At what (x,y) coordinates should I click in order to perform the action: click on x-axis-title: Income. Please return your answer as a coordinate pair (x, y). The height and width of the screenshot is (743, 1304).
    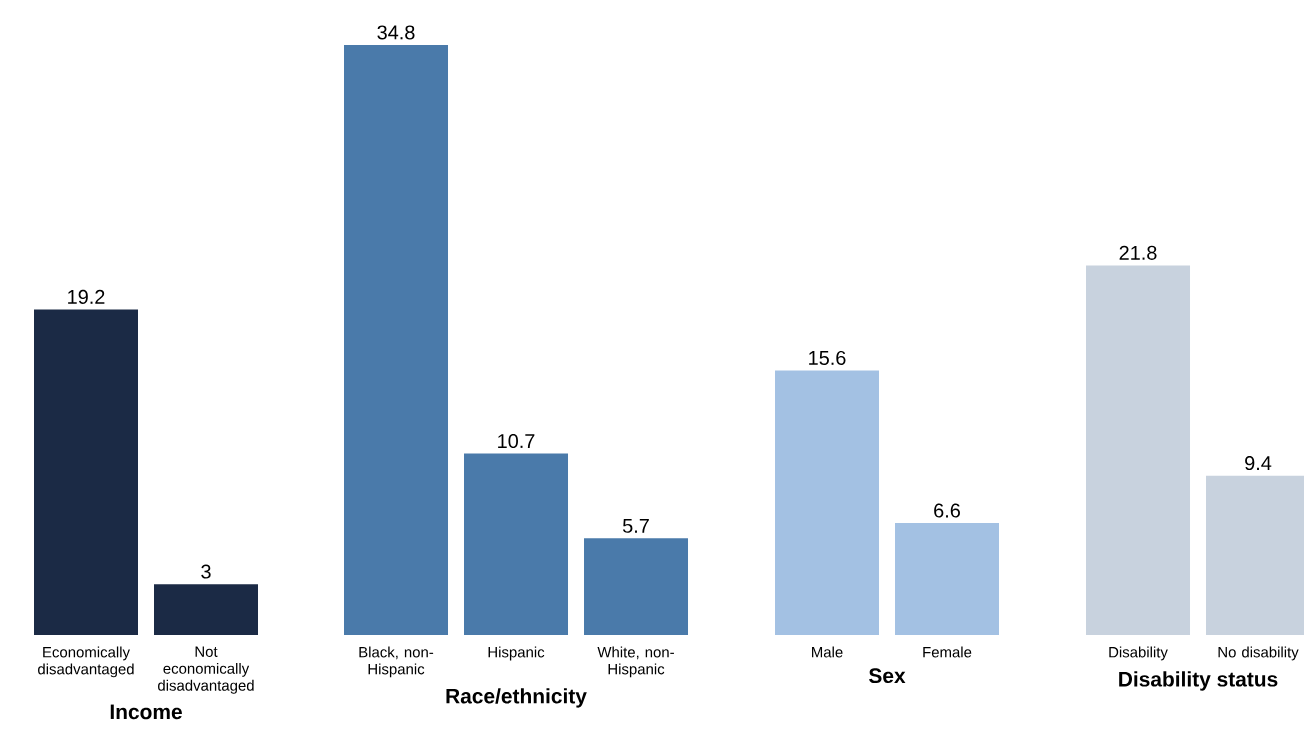
    Looking at the image, I should click on (146, 712).